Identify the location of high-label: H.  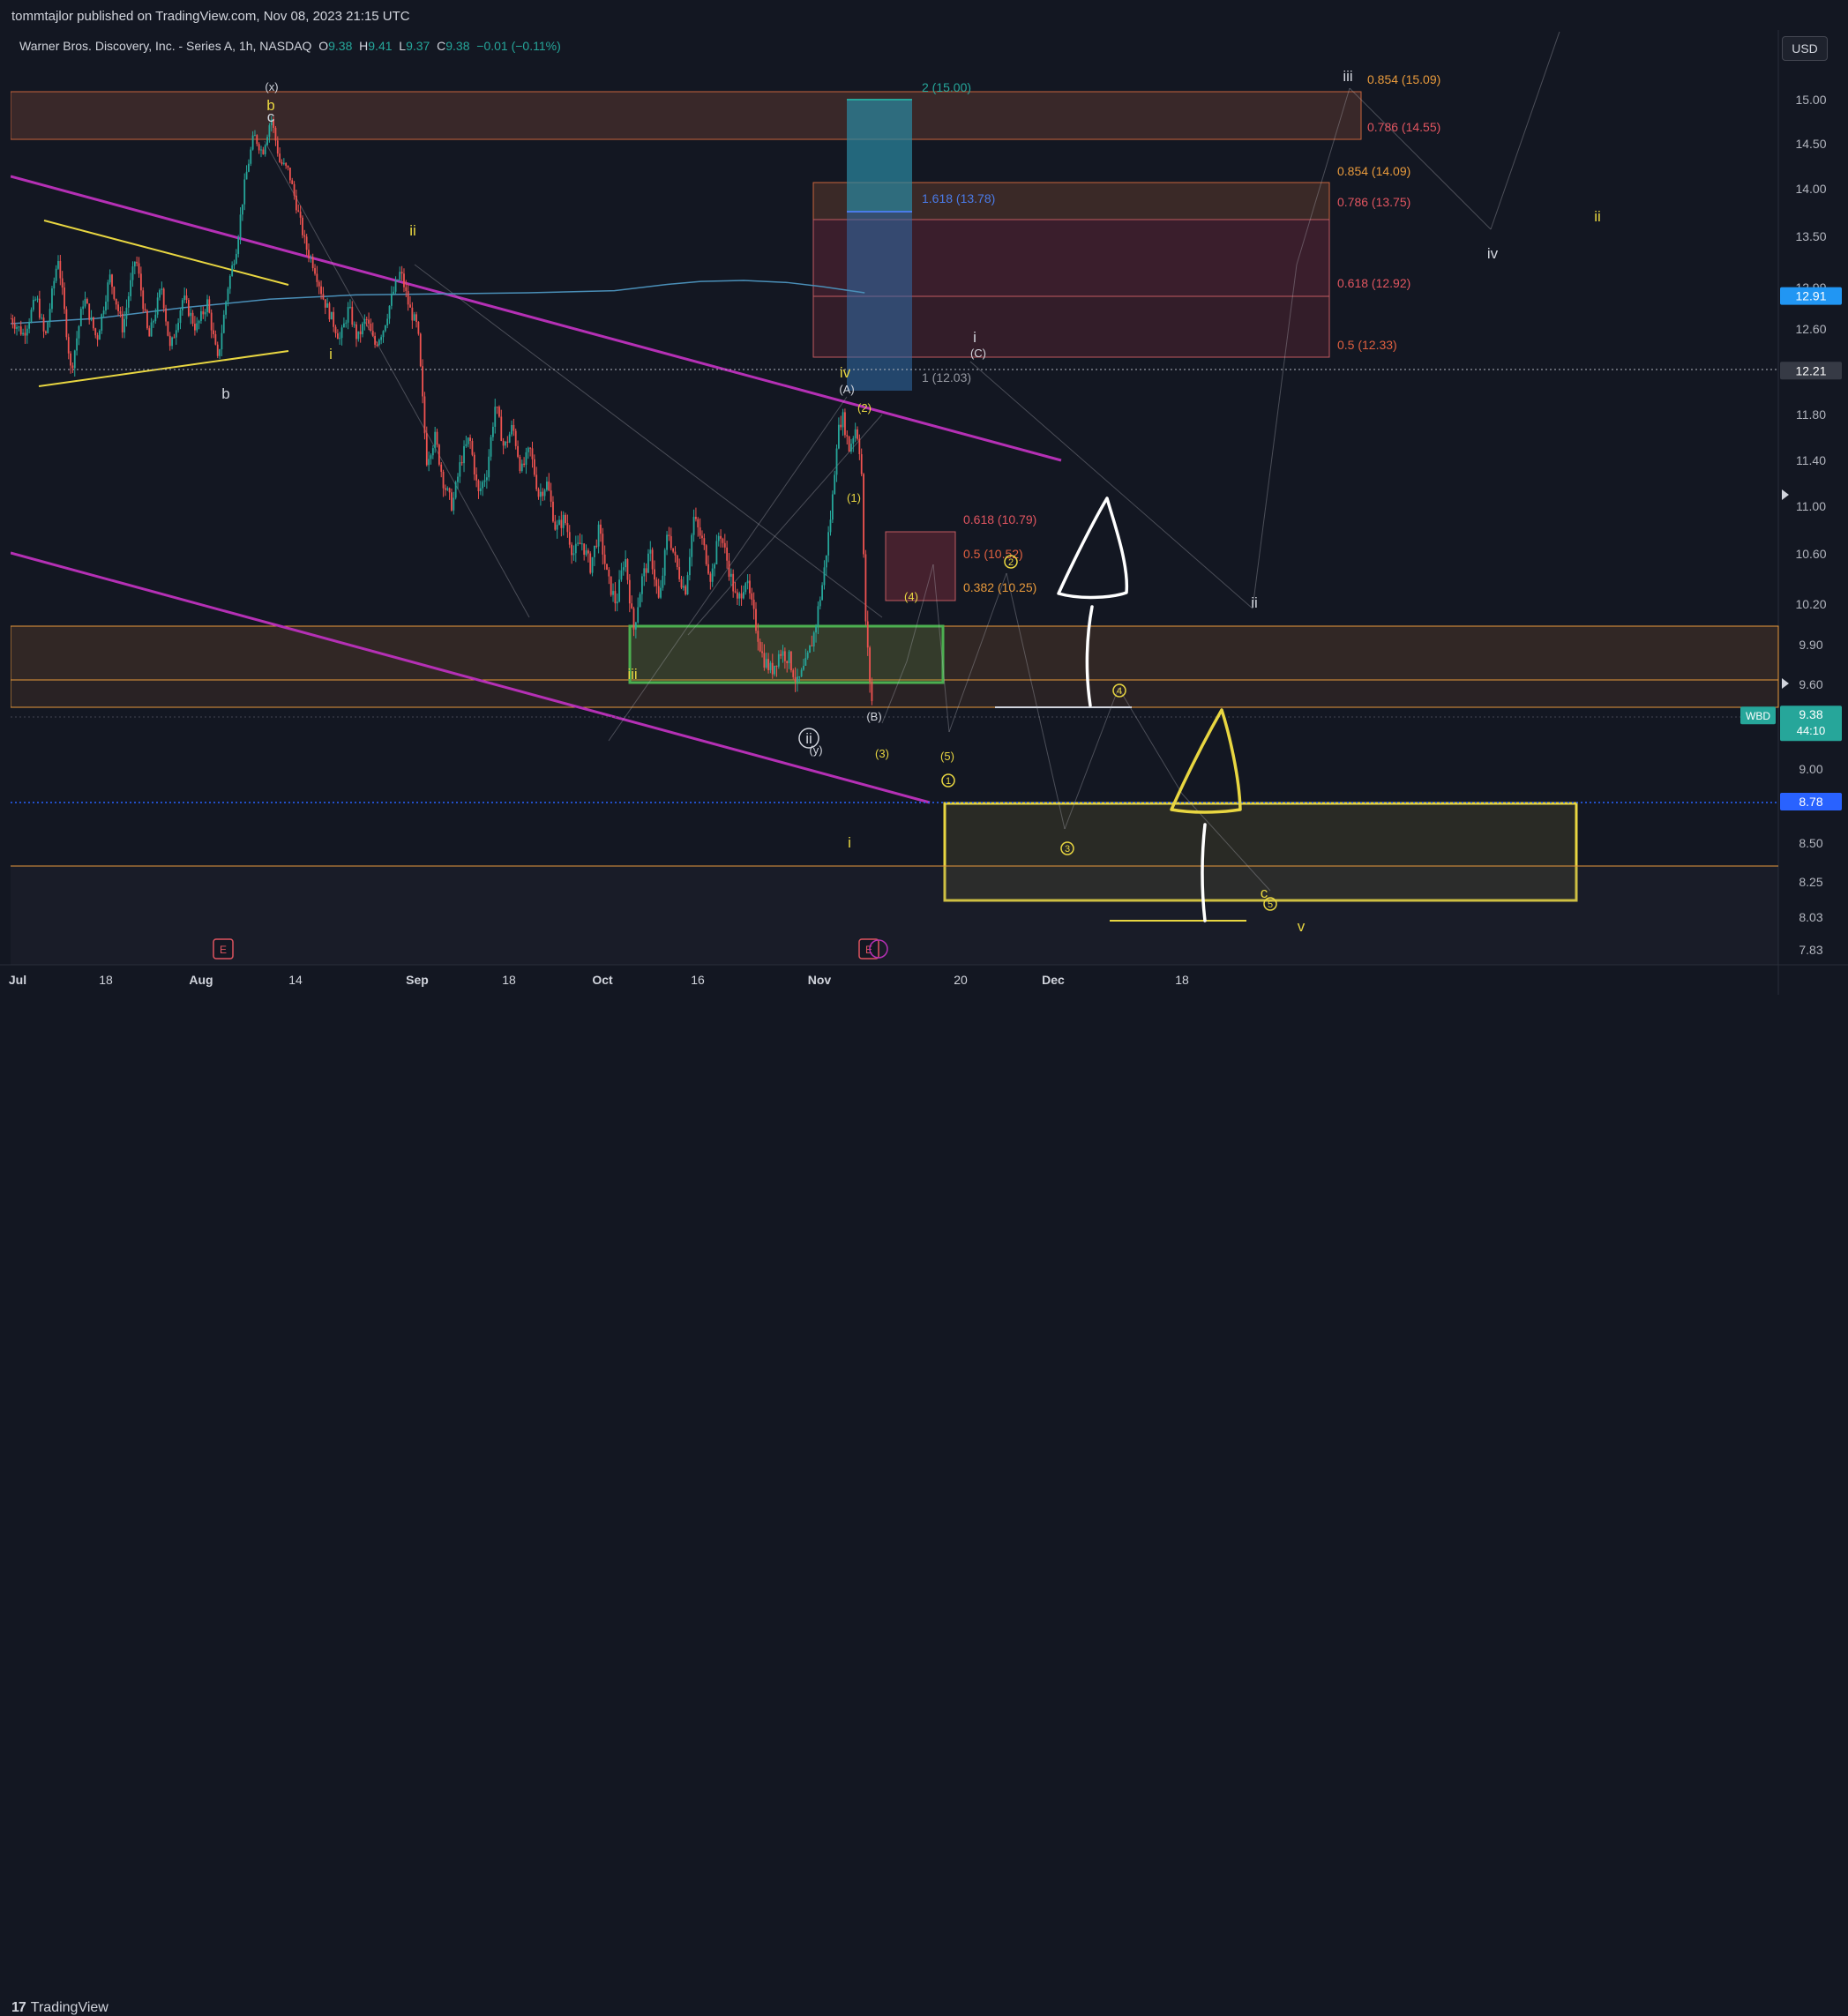
(364, 46).